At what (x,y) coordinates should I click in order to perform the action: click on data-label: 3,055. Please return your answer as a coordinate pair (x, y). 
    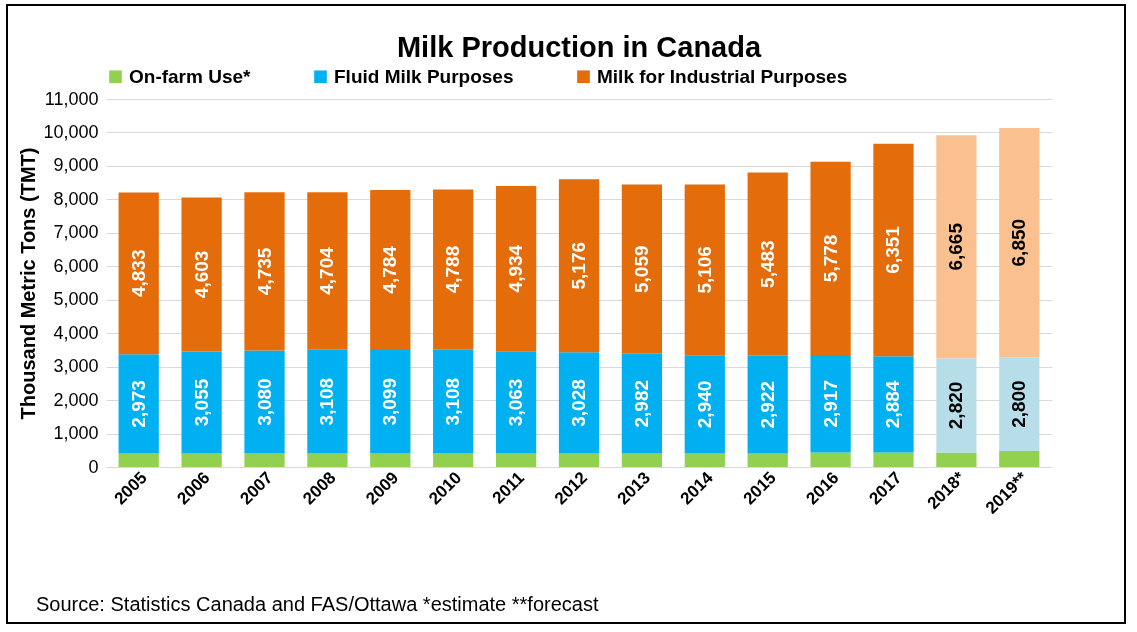
    Looking at the image, I should click on (201, 402).